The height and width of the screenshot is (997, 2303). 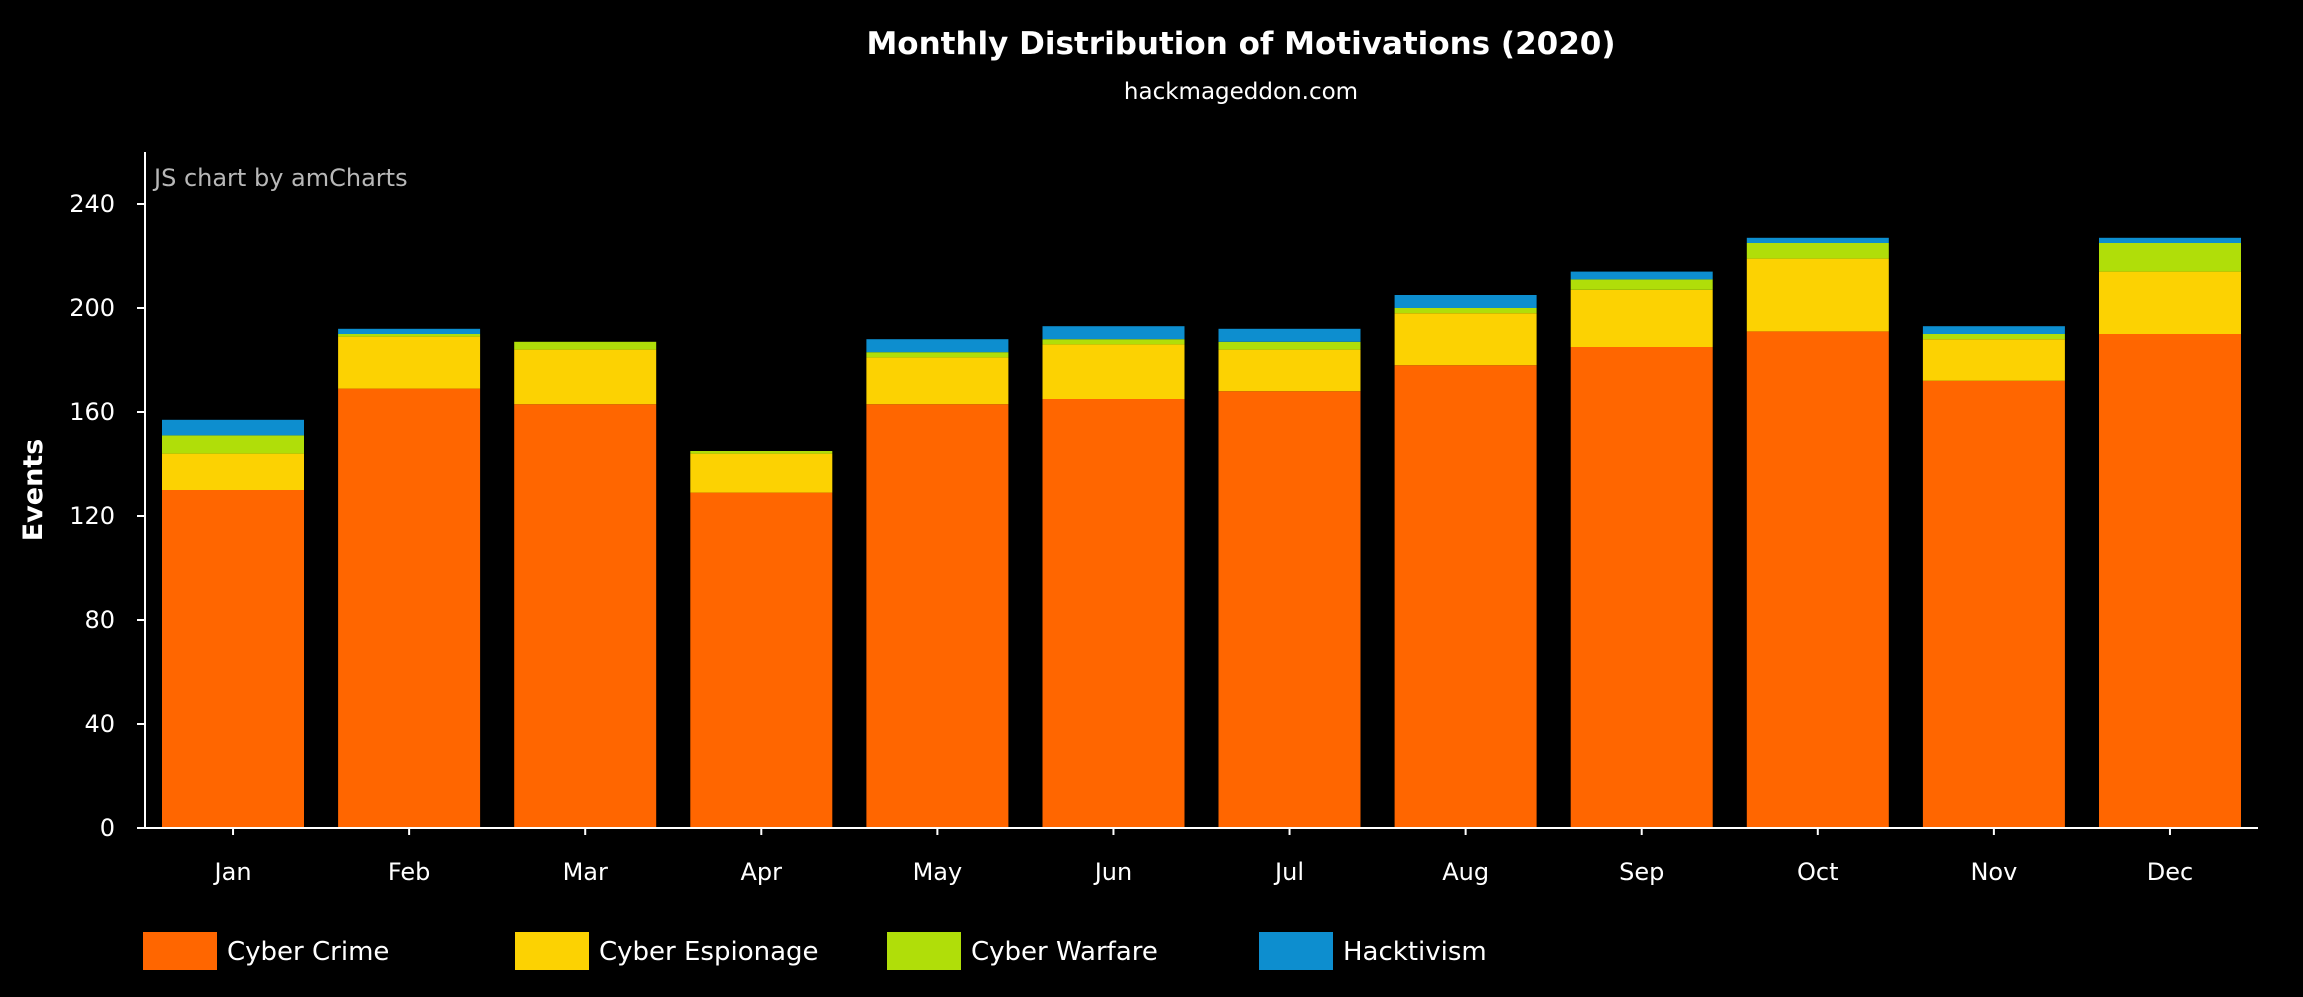 What do you see at coordinates (1641, 587) in the screenshot?
I see `bar-sep-cyber-crime` at bounding box center [1641, 587].